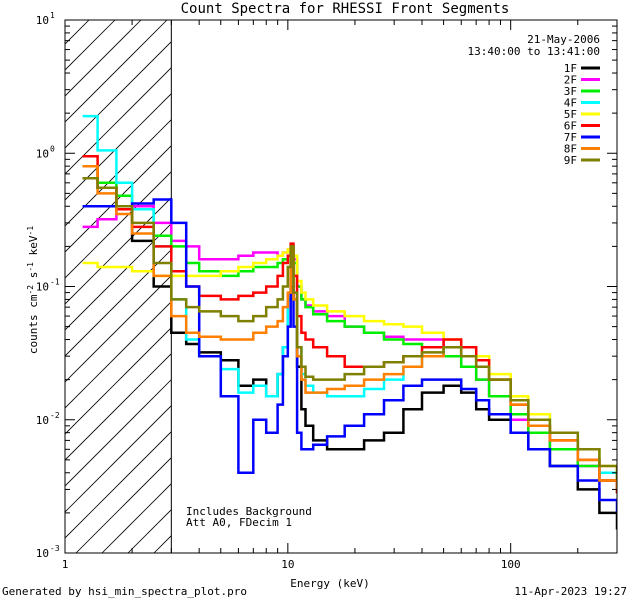  I want to click on legend-label-5F: 5F, so click(570, 114).